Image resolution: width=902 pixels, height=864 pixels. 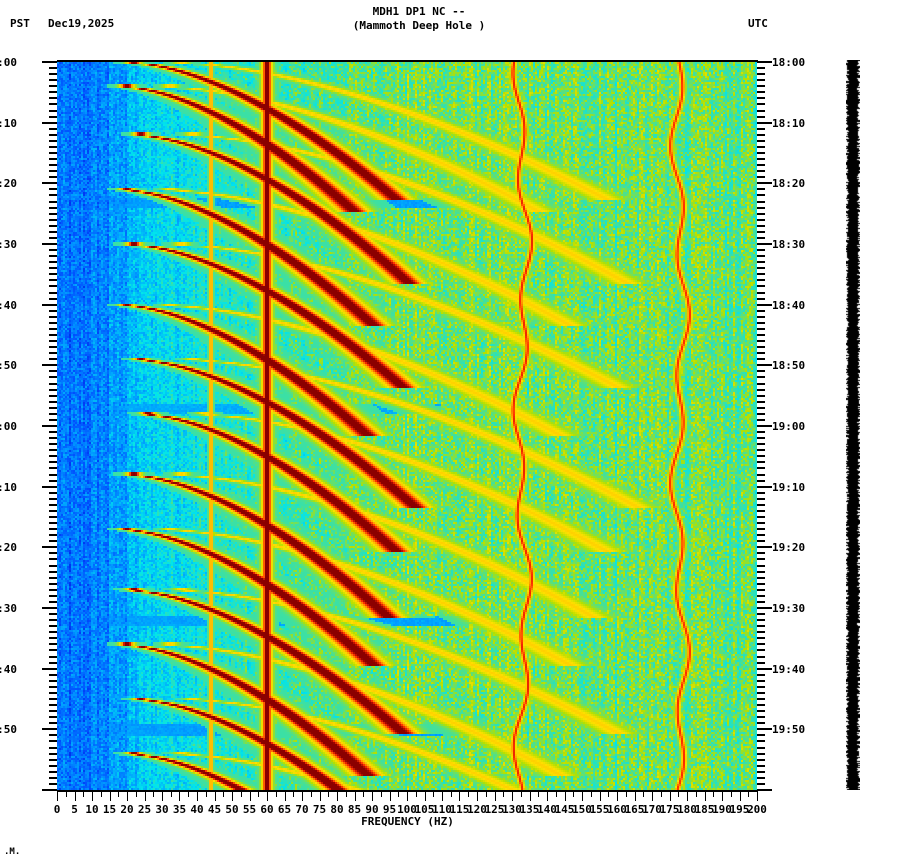 I want to click on frequency-label: 120, so click(x=477, y=809).